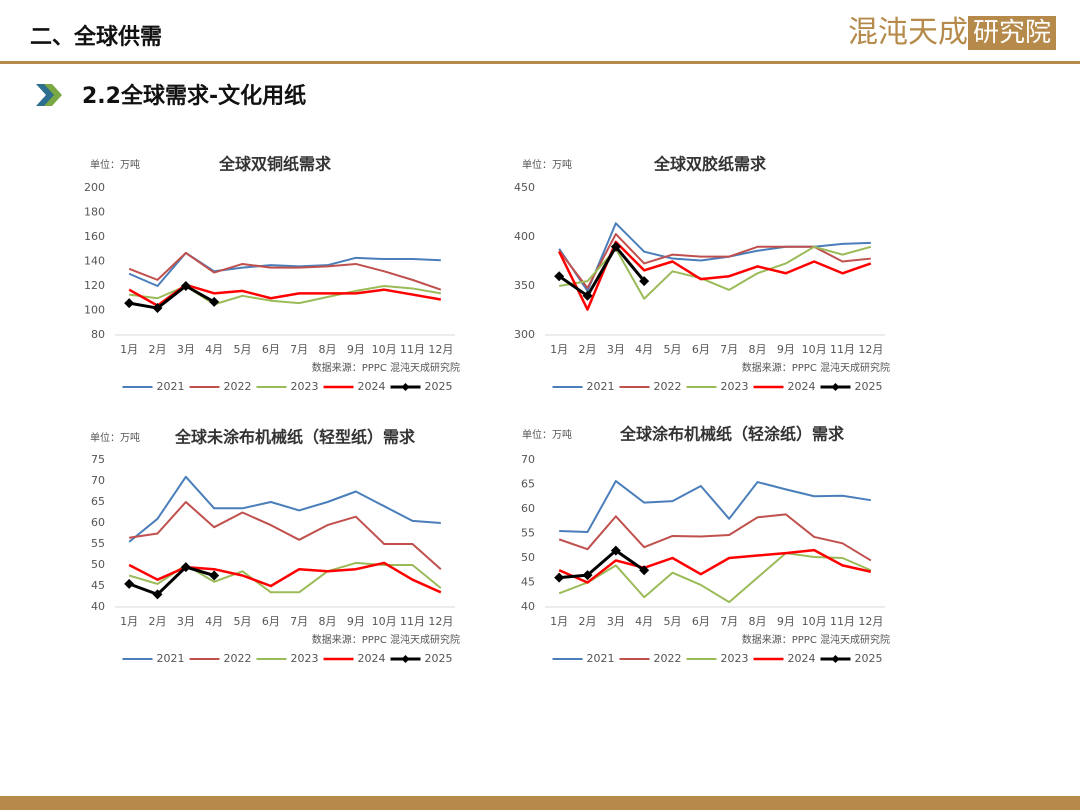 The height and width of the screenshot is (810, 1080). Describe the element at coordinates (524, 285) in the screenshot. I see `y-tick-label: 350` at that location.